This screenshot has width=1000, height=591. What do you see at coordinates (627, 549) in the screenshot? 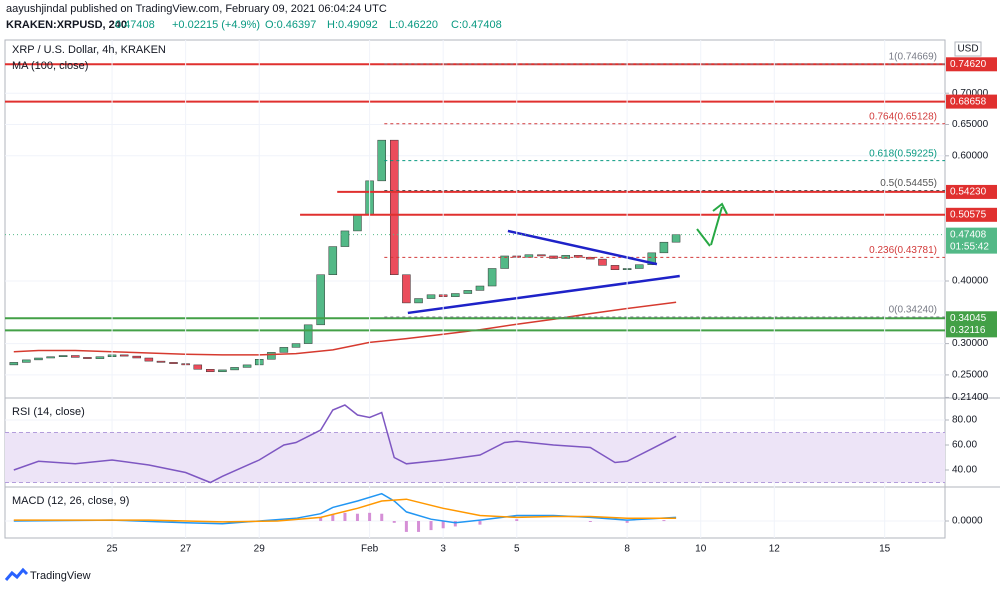
I see `x-tick-label: 8` at bounding box center [627, 549].